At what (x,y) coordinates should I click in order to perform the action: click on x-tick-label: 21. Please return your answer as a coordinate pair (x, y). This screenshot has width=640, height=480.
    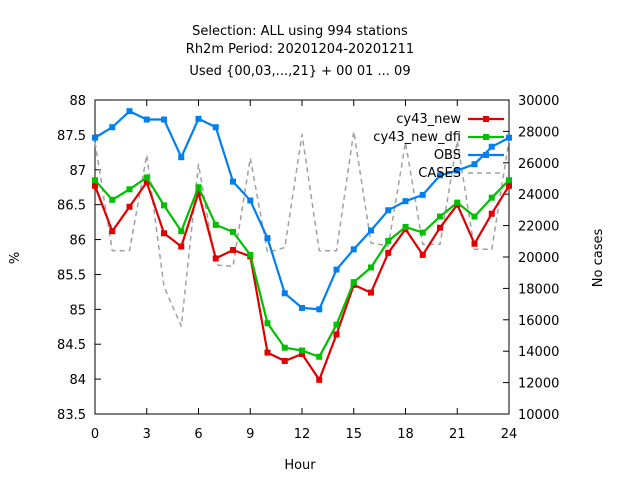
    Looking at the image, I should click on (457, 434).